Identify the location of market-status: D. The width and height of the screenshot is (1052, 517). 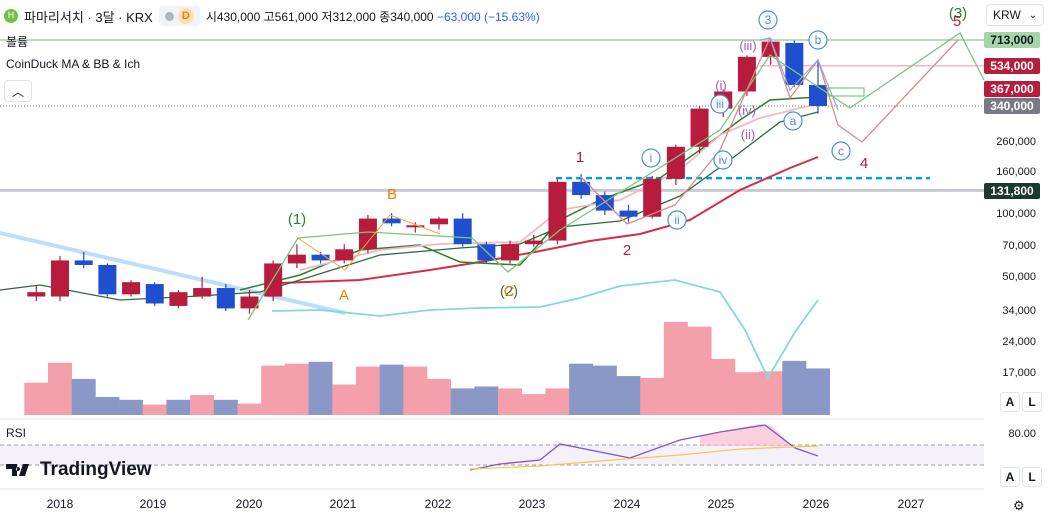
(179, 16).